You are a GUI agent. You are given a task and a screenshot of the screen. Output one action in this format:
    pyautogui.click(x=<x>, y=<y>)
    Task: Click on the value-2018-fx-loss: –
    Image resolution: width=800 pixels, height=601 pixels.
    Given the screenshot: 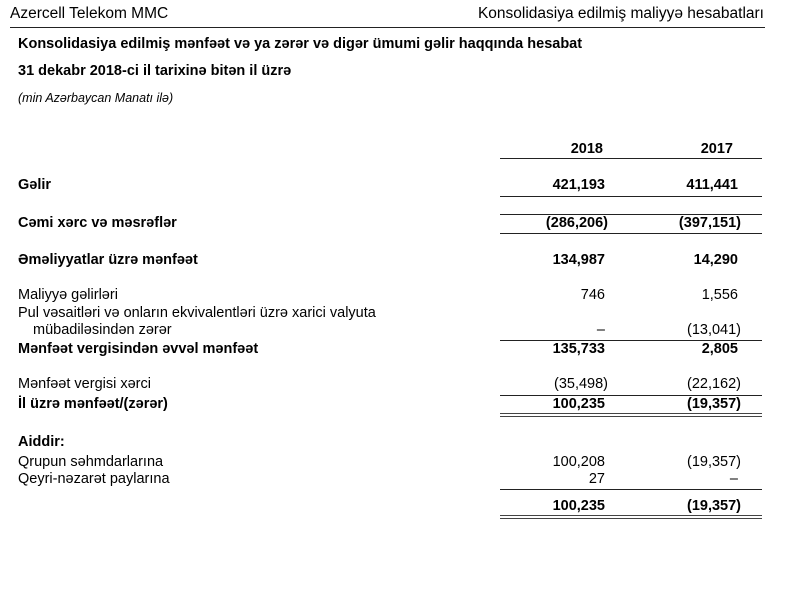 What is the action you would take?
    pyautogui.click(x=600, y=330)
    